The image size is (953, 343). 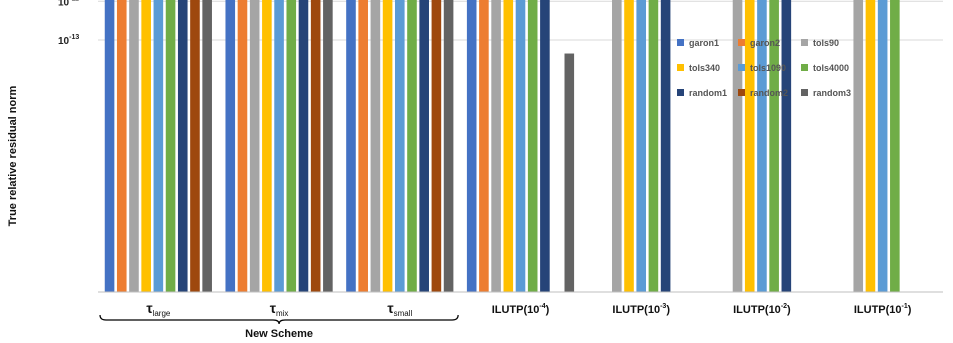 I want to click on x-category-label: τmix, so click(x=279, y=309).